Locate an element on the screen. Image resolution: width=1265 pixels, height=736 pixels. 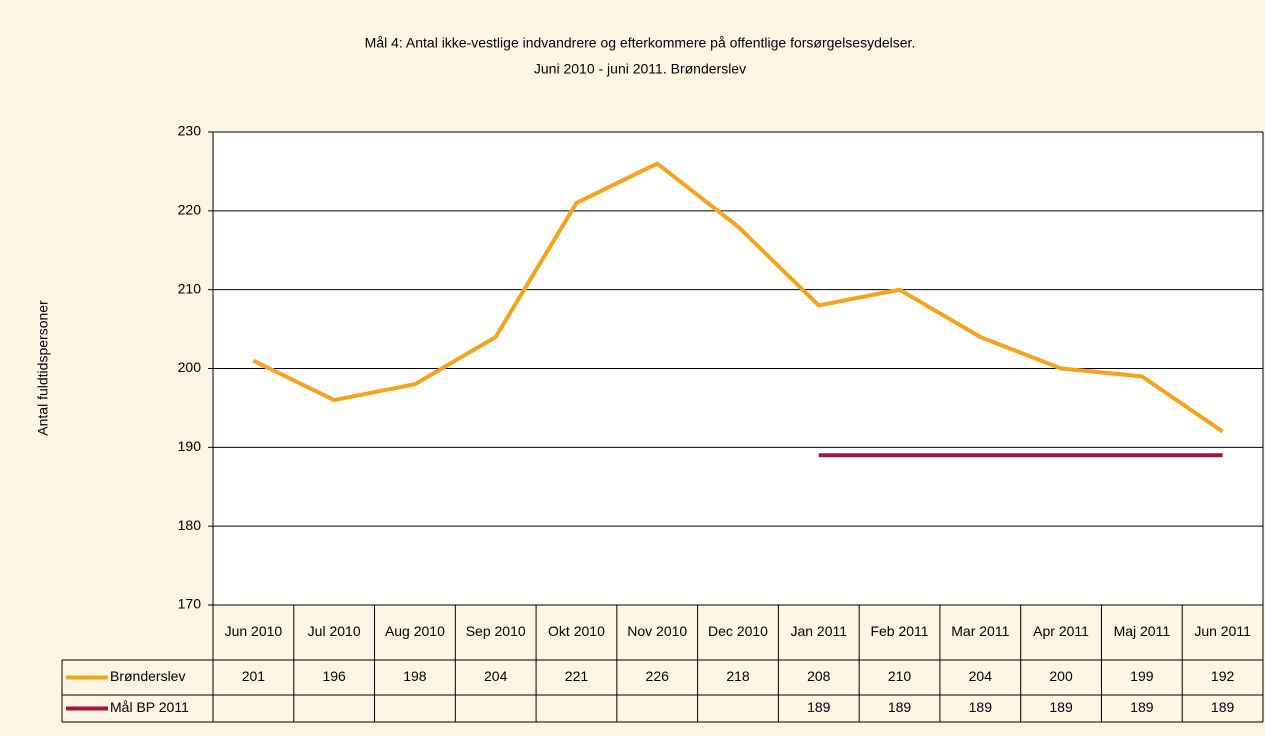
y-tick-label: 180 is located at coordinates (190, 525).